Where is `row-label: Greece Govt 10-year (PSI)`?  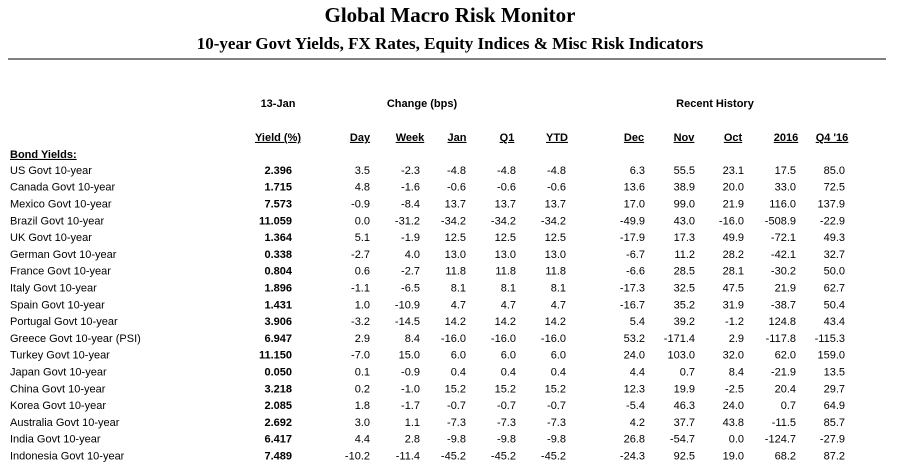
row-label: Greece Govt 10-year (PSI) is located at coordinates (75, 339).